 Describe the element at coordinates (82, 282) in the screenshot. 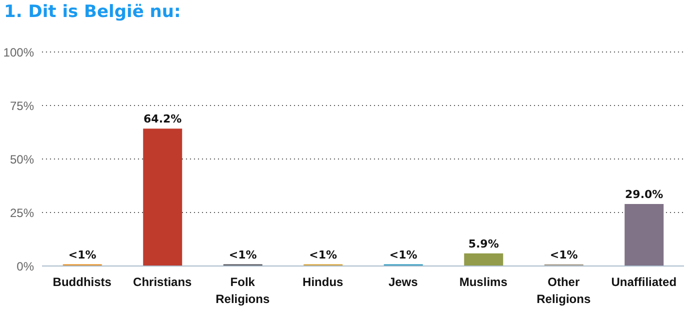

I see `x-tick-label: Buddhists` at that location.